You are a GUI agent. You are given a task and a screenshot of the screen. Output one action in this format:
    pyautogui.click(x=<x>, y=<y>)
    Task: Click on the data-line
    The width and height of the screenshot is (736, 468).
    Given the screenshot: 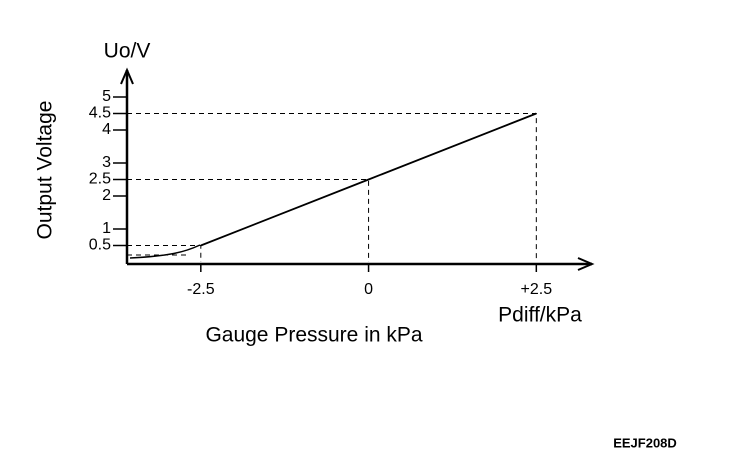 What is the action you would take?
    pyautogui.click(x=368, y=179)
    